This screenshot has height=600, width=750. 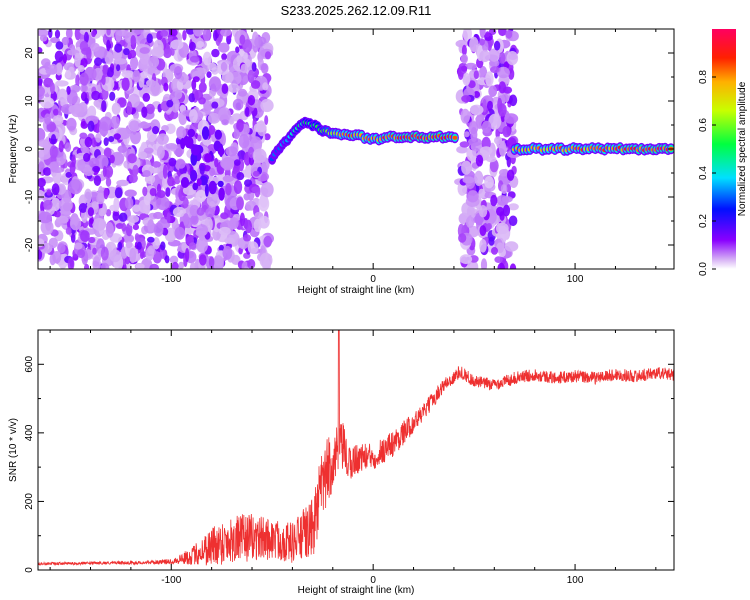 I want to click on y-tick-label: -10, so click(x=29, y=196).